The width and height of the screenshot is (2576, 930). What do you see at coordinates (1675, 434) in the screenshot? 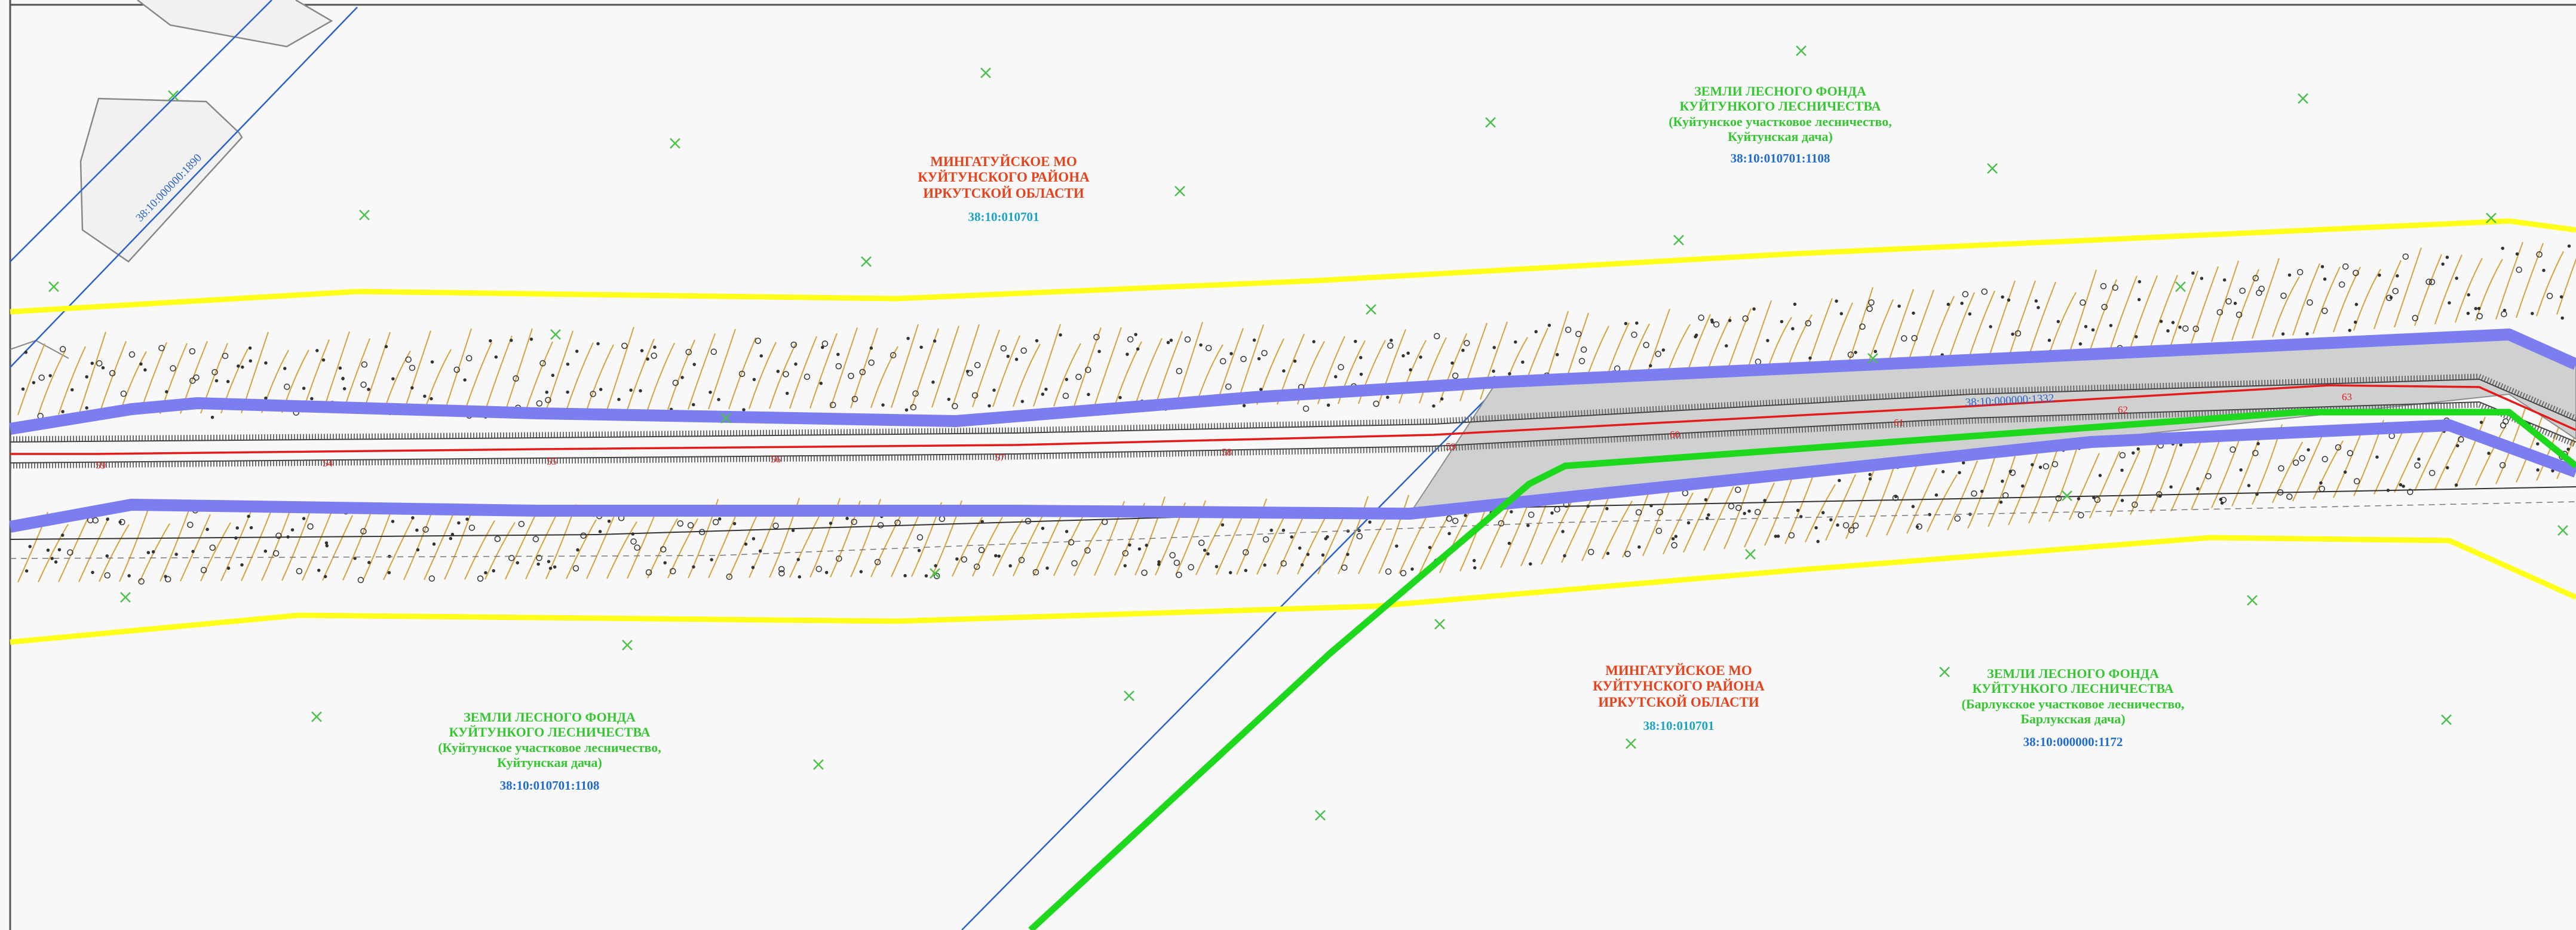
I see `picket-label: 60` at bounding box center [1675, 434].